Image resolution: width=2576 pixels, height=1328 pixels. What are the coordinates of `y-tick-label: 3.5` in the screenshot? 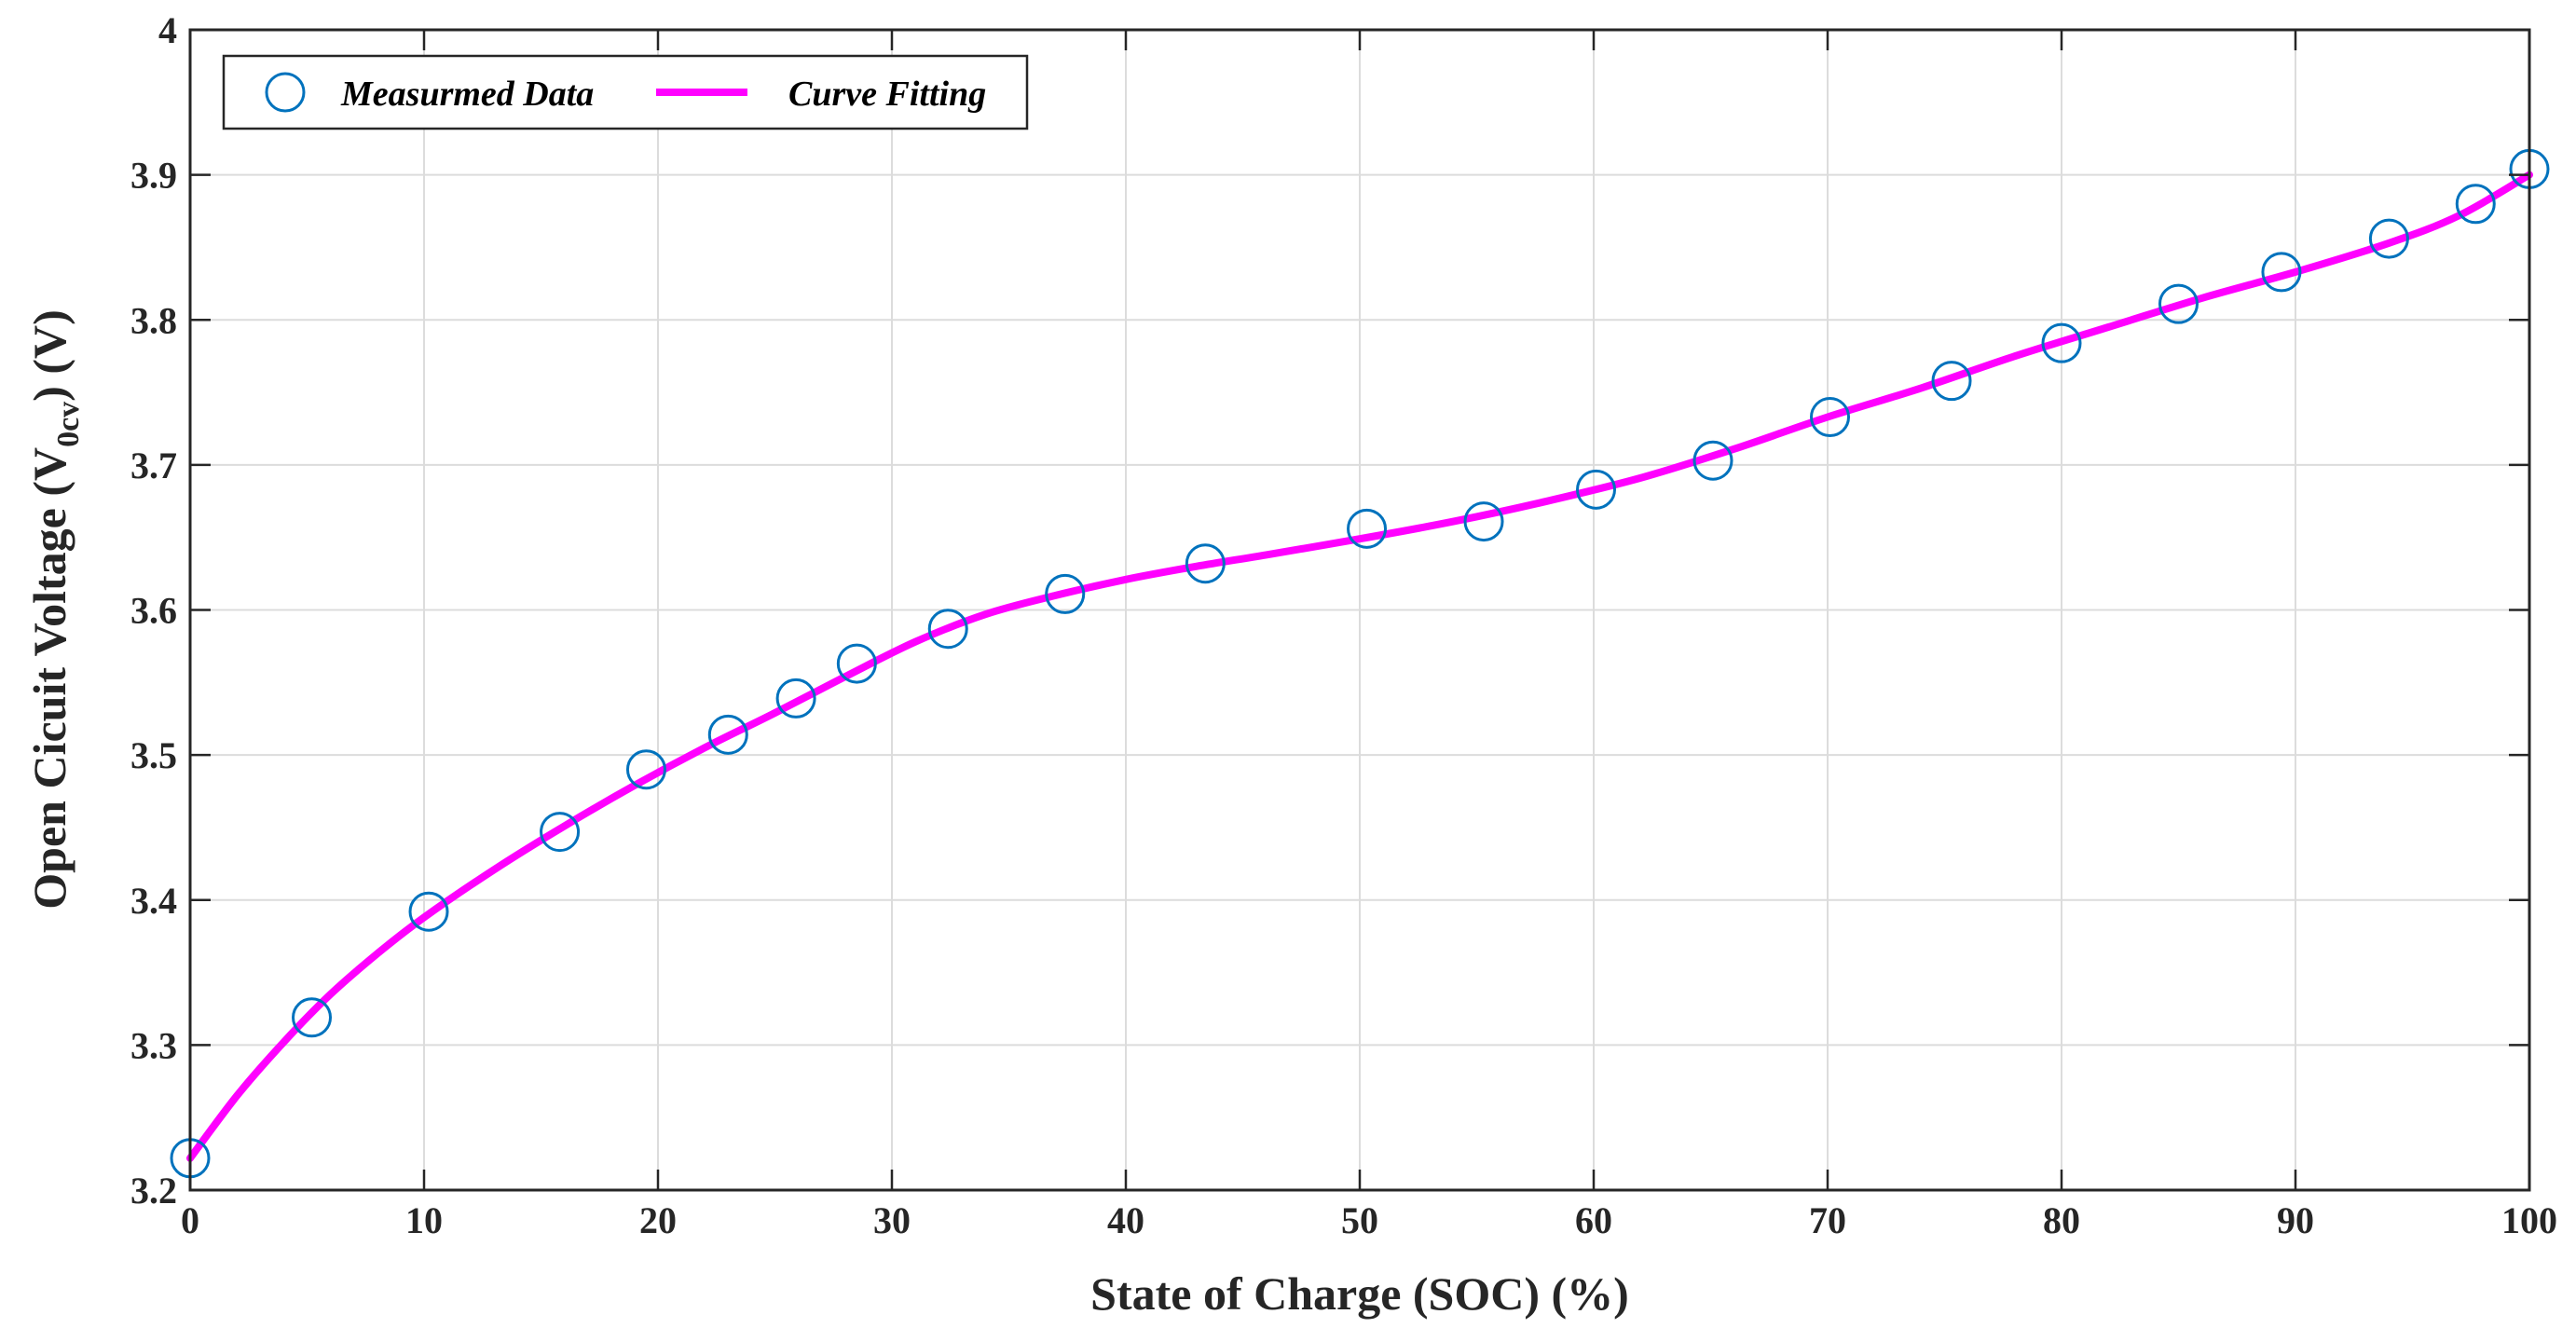 It's located at (153, 755).